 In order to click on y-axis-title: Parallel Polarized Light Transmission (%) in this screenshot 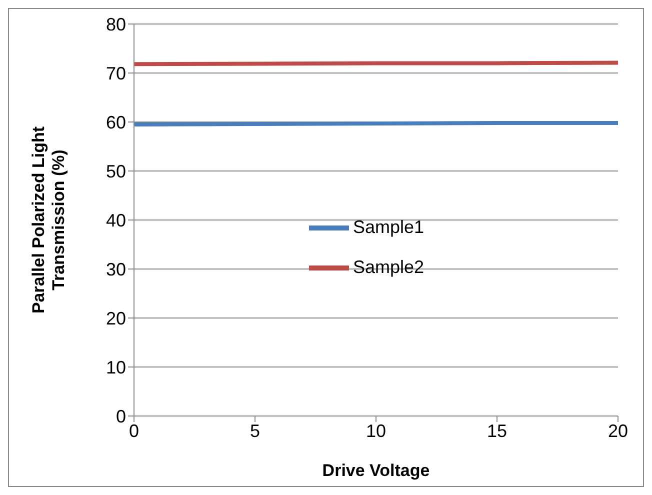, I will do `click(48, 220)`.